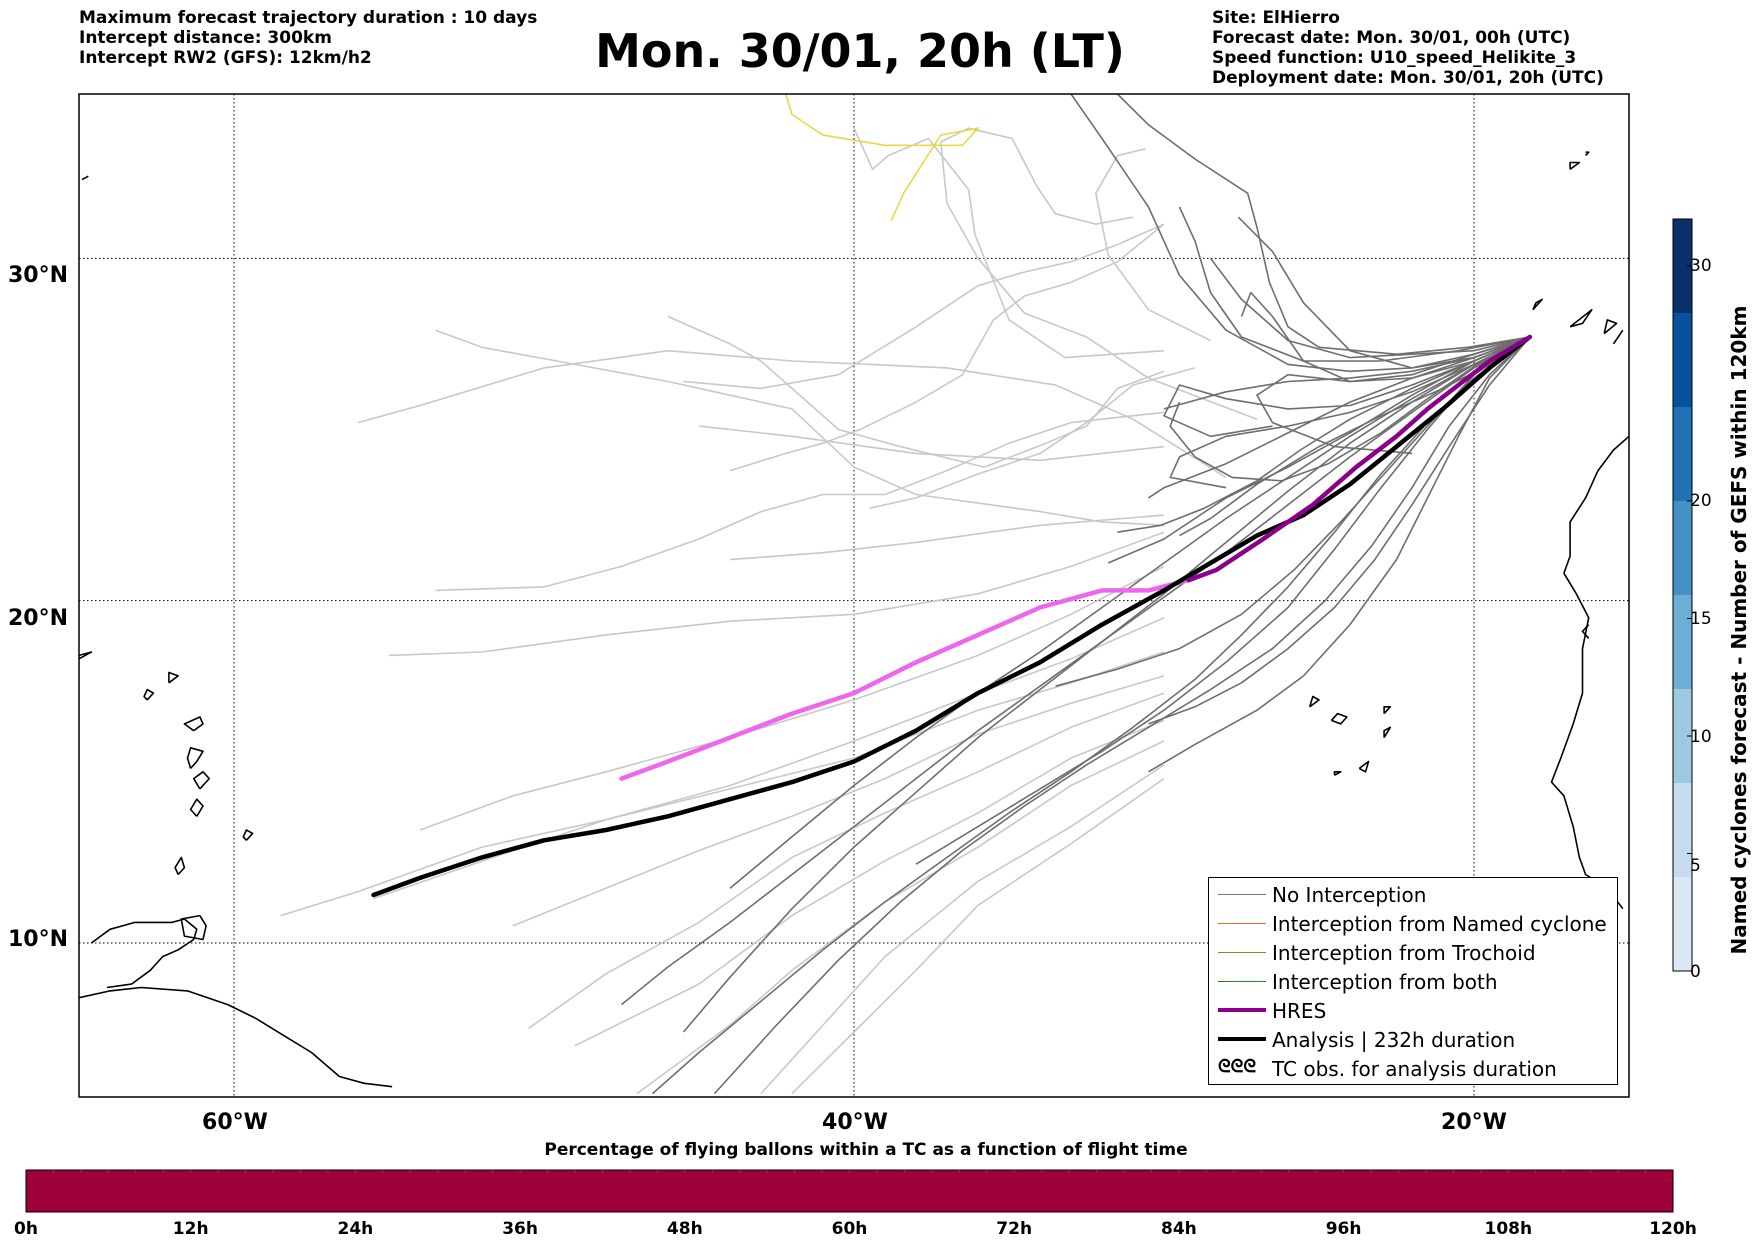 The height and width of the screenshot is (1241, 1752). What do you see at coordinates (1391, 38) in the screenshot?
I see `header-line: Forecast date: Mon. 30/01, 00h (UTC)` at bounding box center [1391, 38].